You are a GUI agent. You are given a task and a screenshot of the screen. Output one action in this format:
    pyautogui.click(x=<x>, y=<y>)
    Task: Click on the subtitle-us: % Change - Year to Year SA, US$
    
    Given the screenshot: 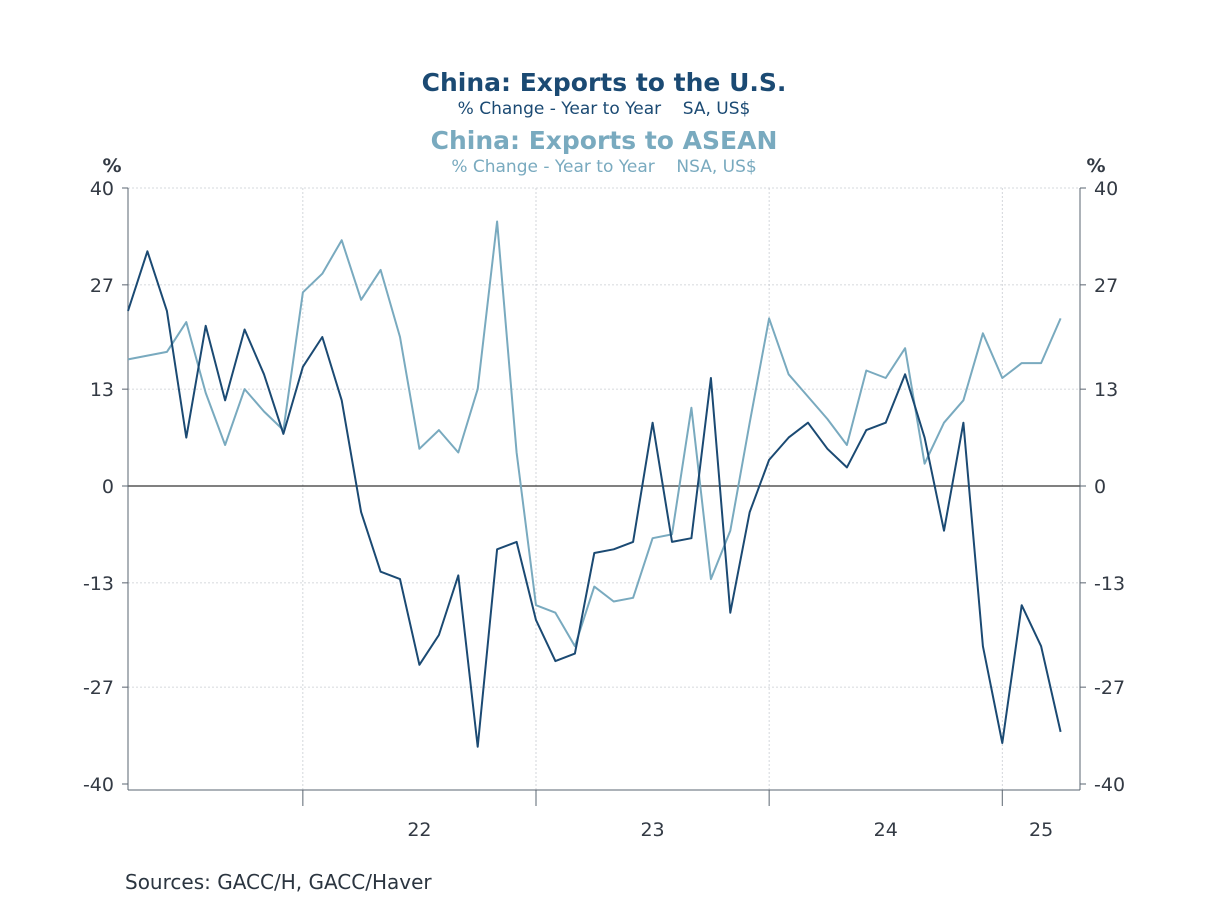 What is the action you would take?
    pyautogui.click(x=604, y=109)
    